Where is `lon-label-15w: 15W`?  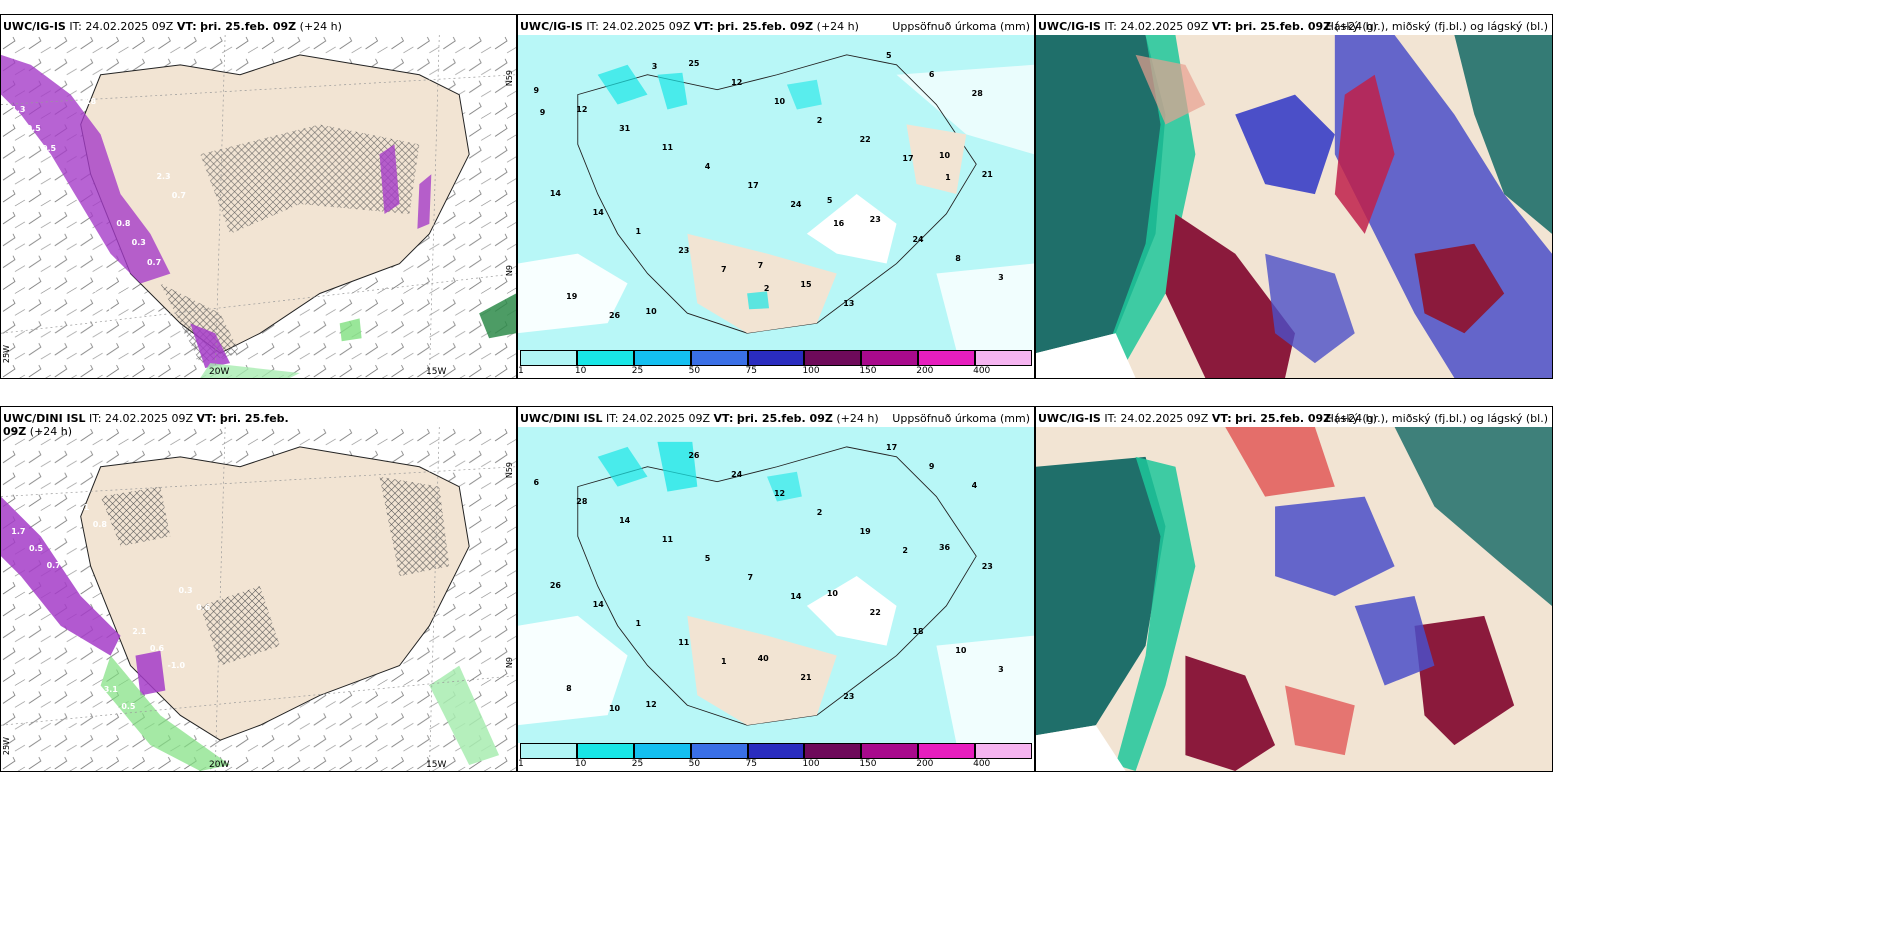 lon-label-15w: 15W is located at coordinates (436, 765).